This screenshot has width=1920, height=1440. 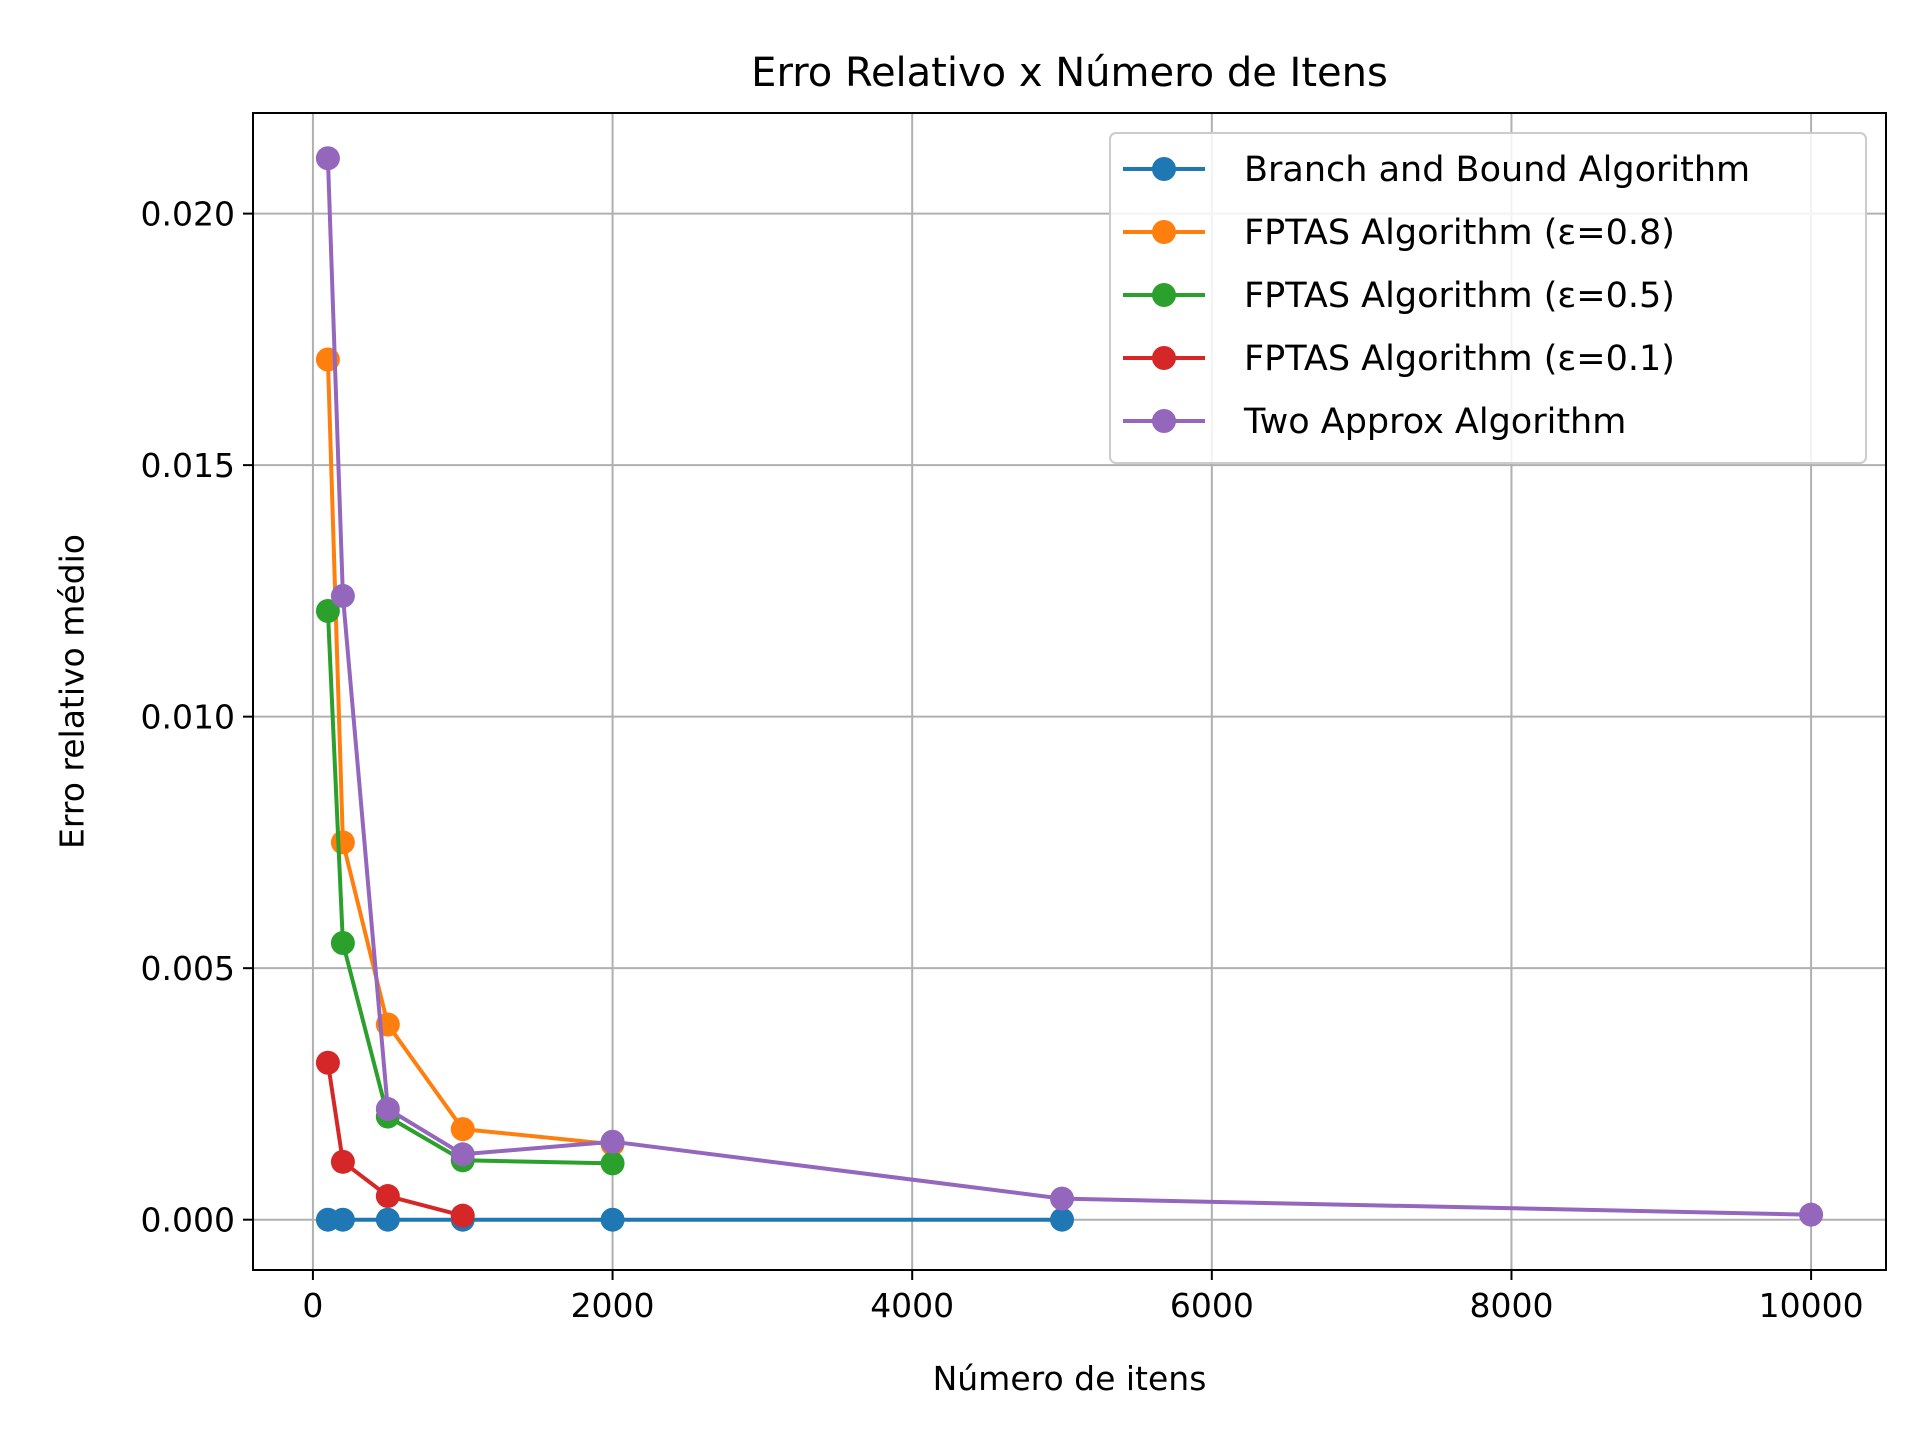 What do you see at coordinates (613, 1305) in the screenshot?
I see `x-tick-label: 2000` at bounding box center [613, 1305].